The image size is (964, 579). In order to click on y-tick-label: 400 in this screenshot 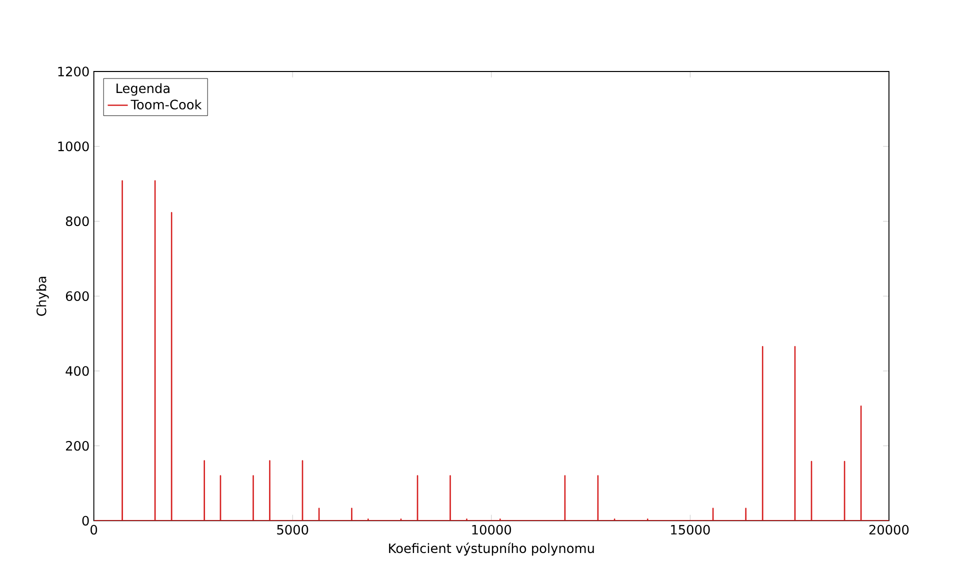, I will do `click(77, 371)`.